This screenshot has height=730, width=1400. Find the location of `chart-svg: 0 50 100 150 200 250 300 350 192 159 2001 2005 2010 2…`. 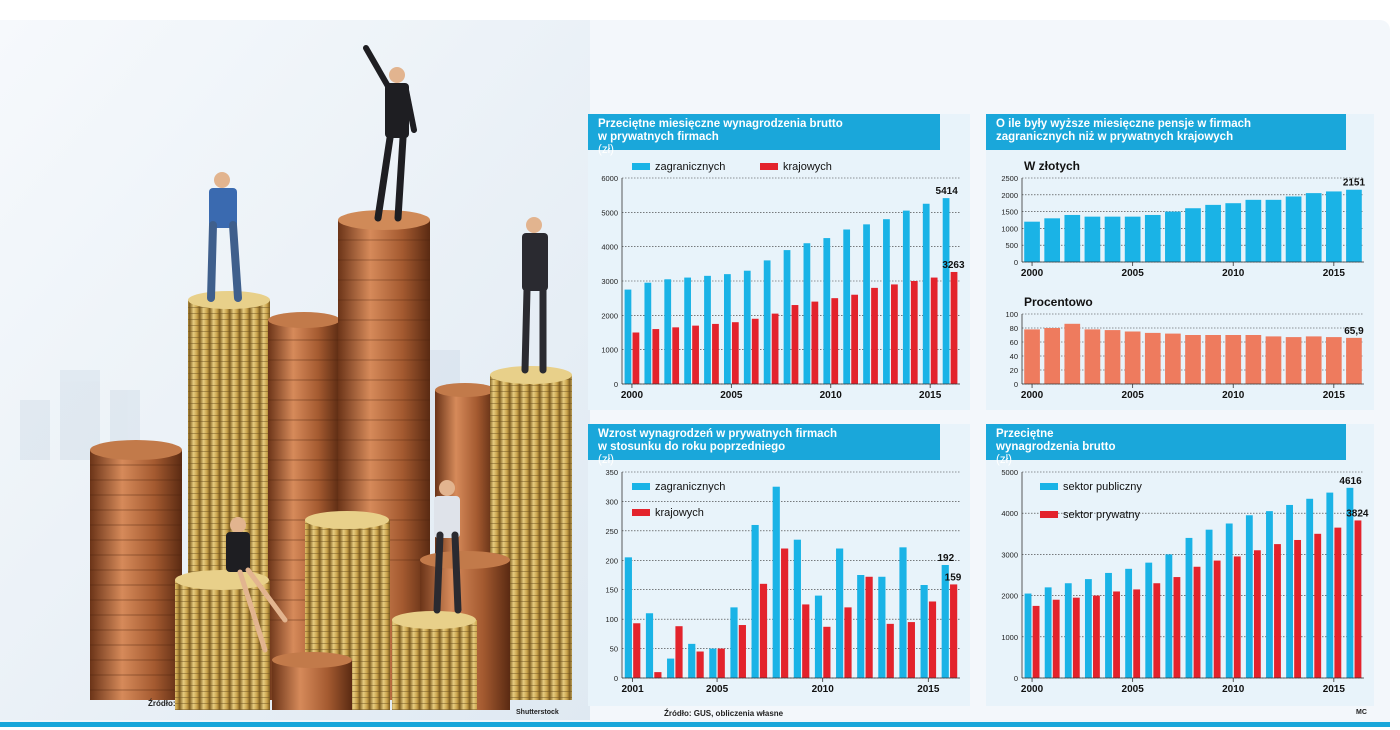

chart-svg: 0 50 100 150 200 250 300 350 192 159 2001 2005 2010 2… is located at coordinates (783, 581).